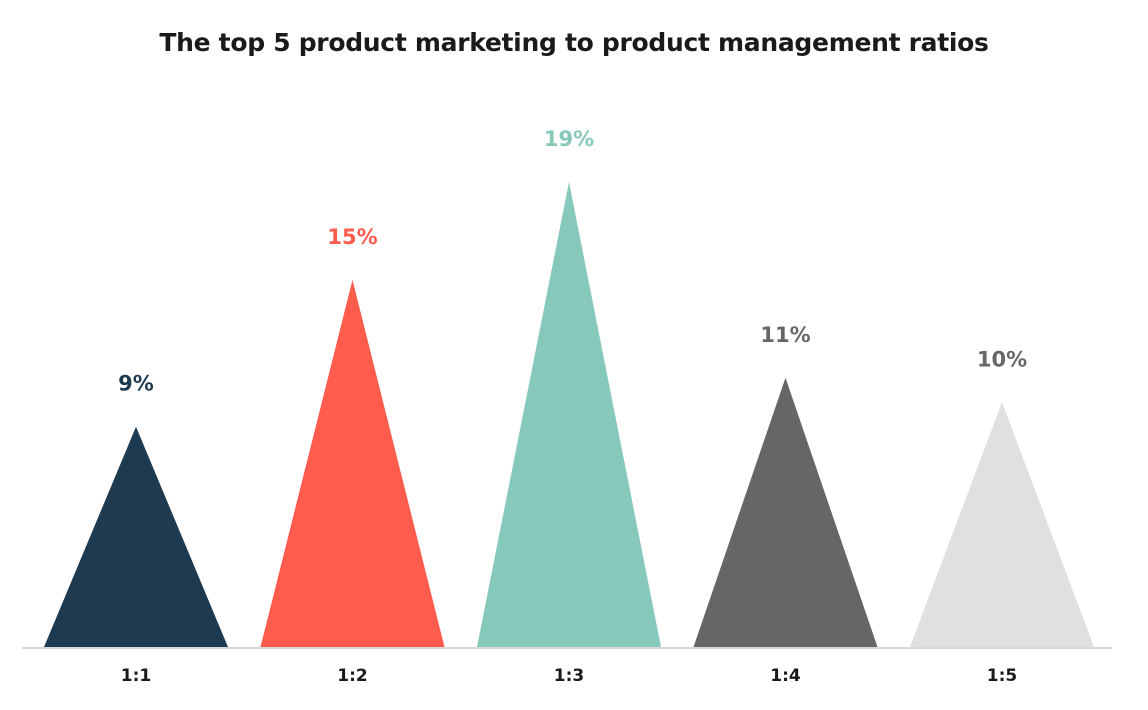 Image resolution: width=1148 pixels, height=710 pixels. What do you see at coordinates (352, 676) in the screenshot?
I see `x-tick-label: 1:2` at bounding box center [352, 676].